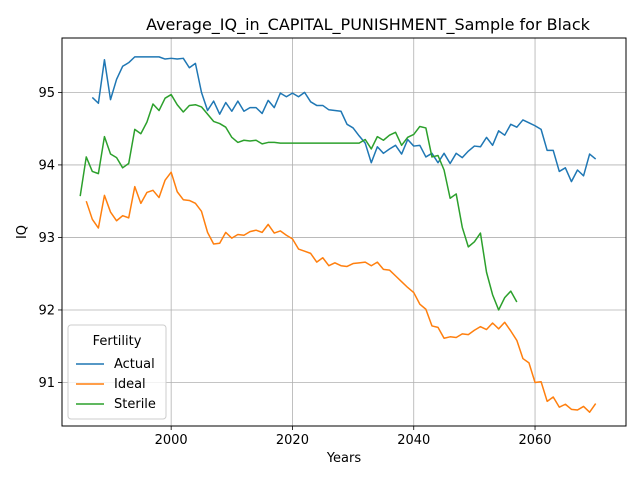 The image size is (640, 480). What do you see at coordinates (46, 93) in the screenshot?
I see `y-tick-label: 95` at bounding box center [46, 93].